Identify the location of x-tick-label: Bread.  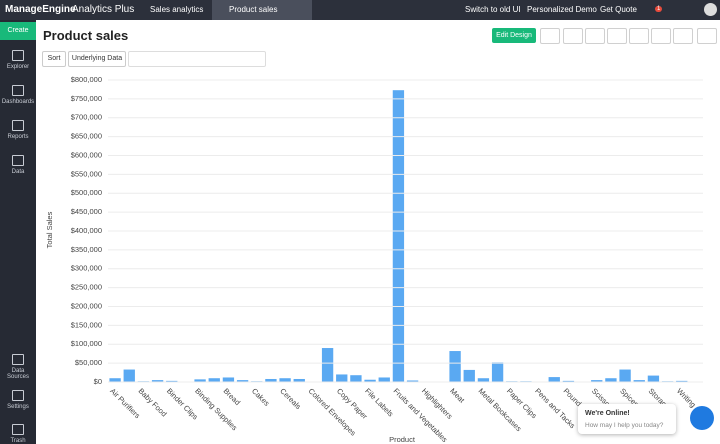
(232, 396).